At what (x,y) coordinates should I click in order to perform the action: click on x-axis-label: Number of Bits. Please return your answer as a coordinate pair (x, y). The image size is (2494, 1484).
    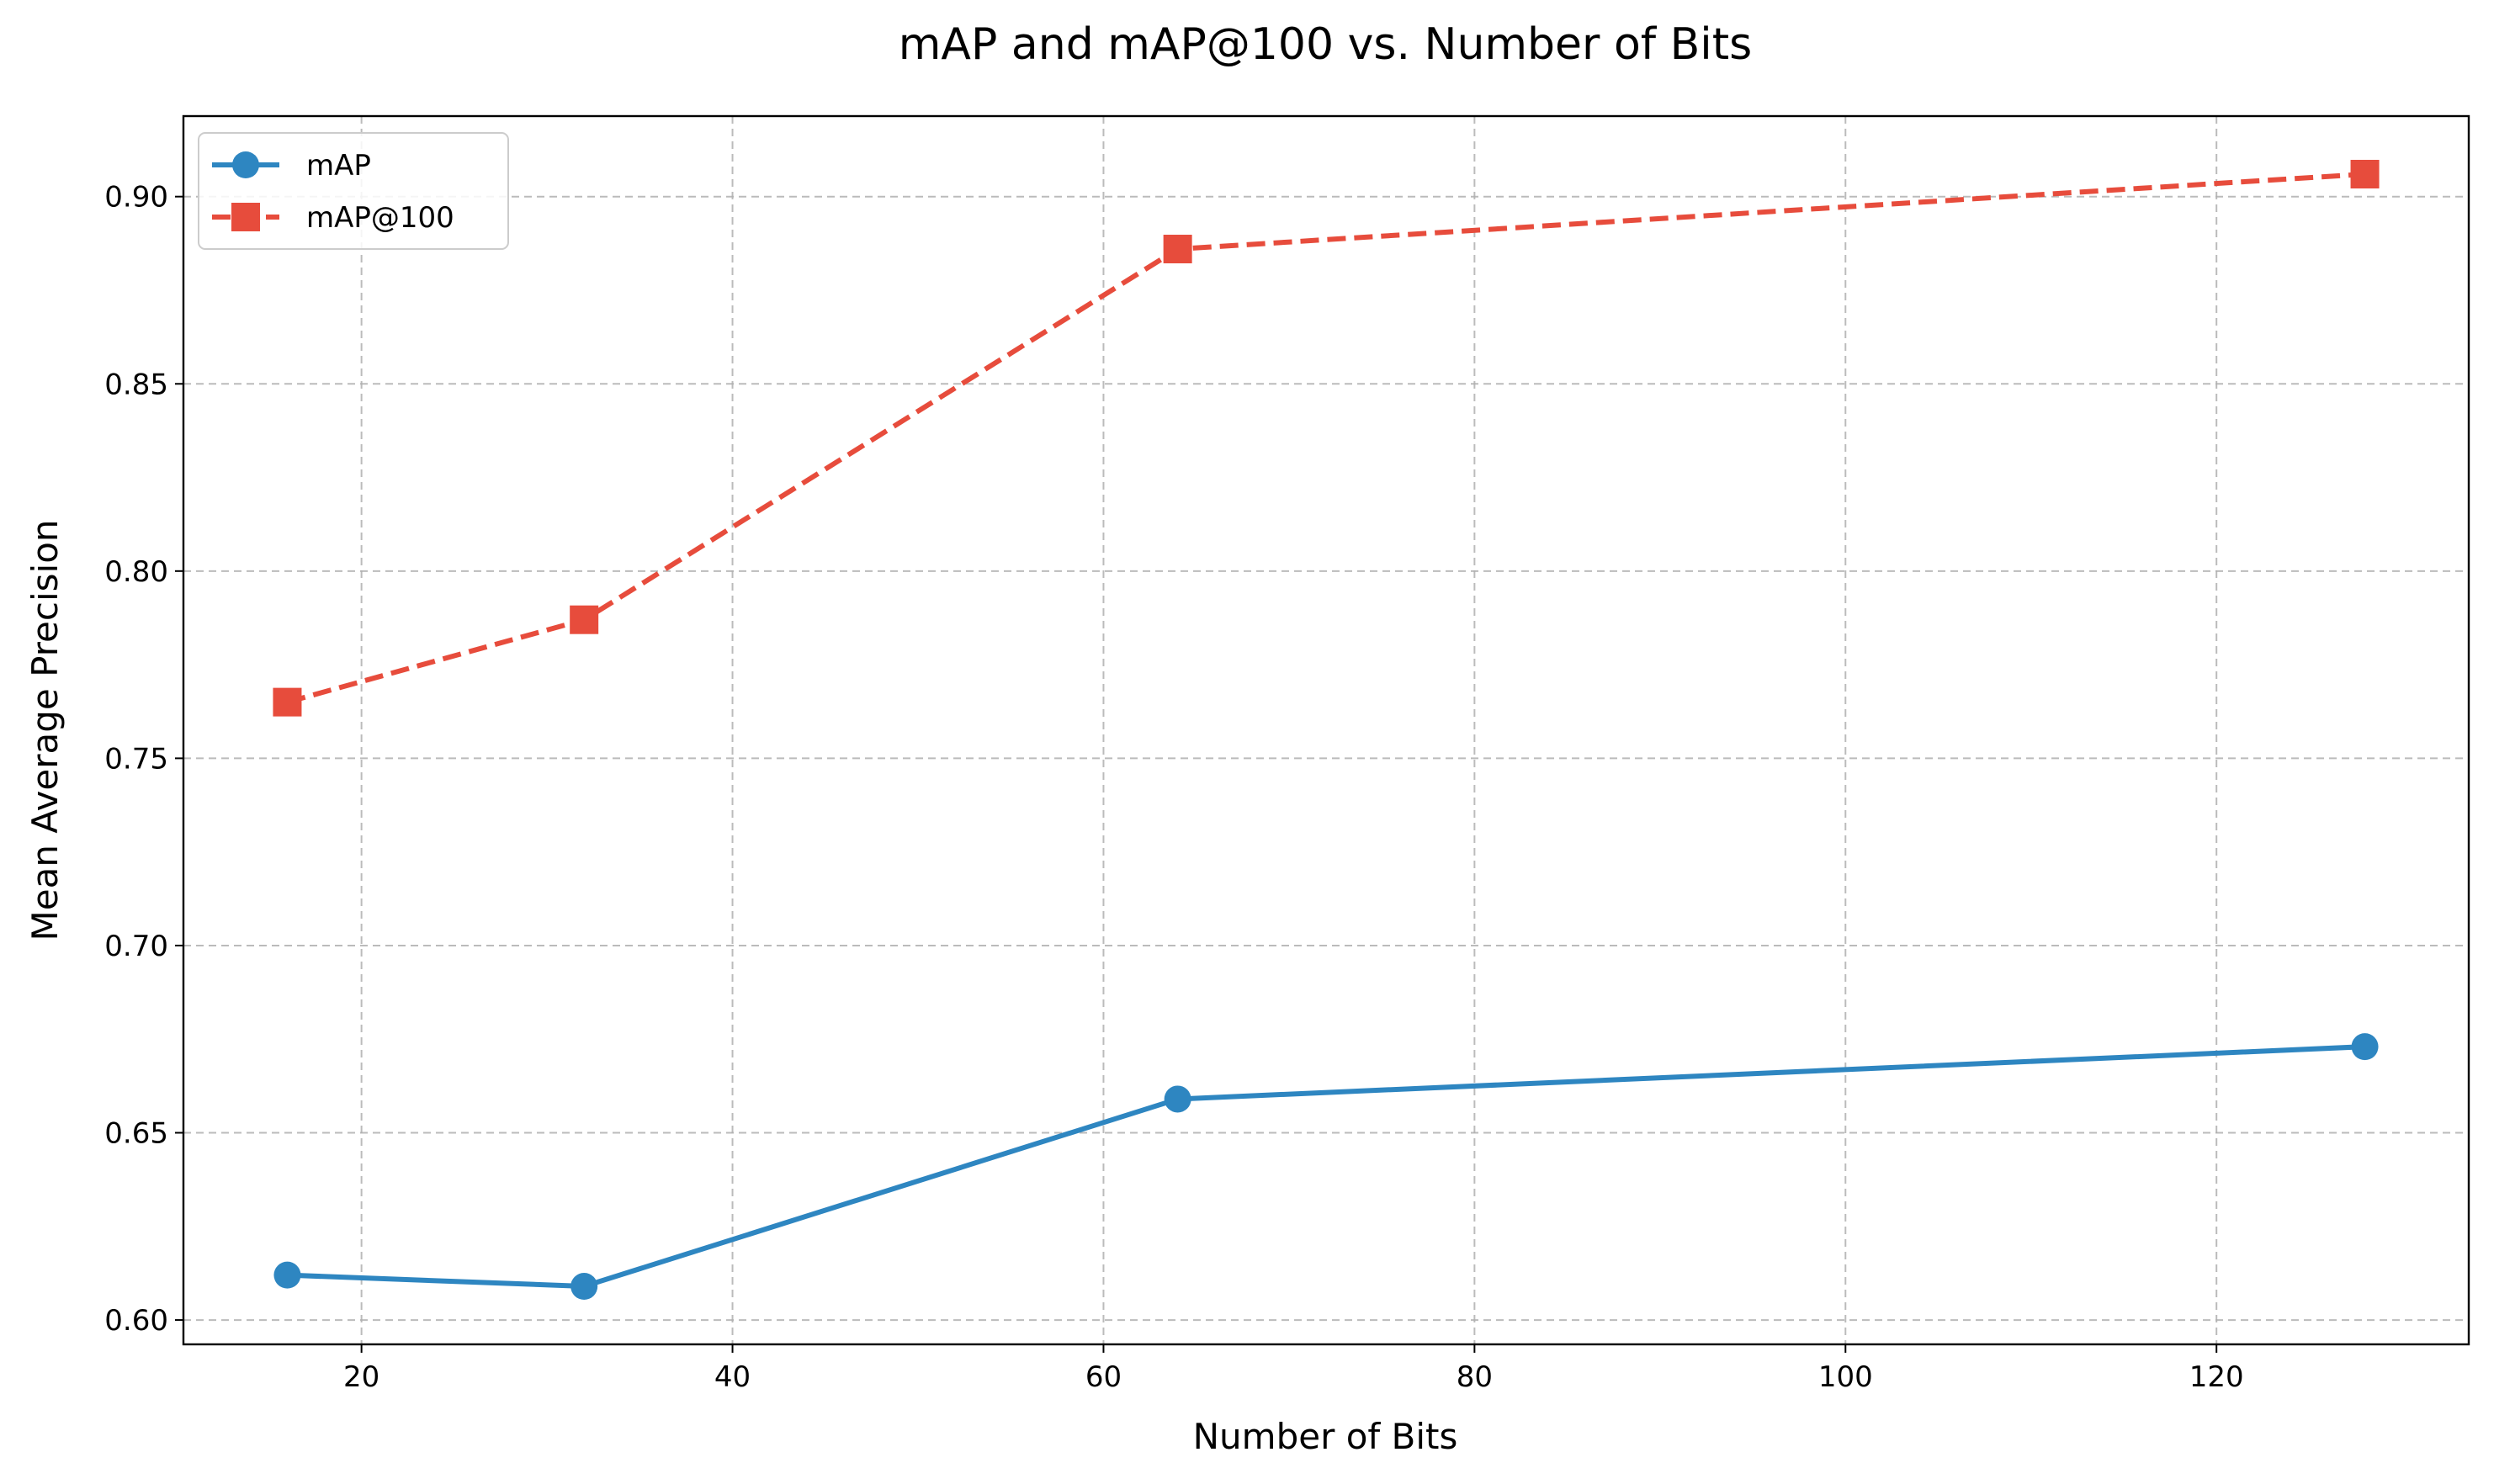
    Looking at the image, I should click on (1325, 1436).